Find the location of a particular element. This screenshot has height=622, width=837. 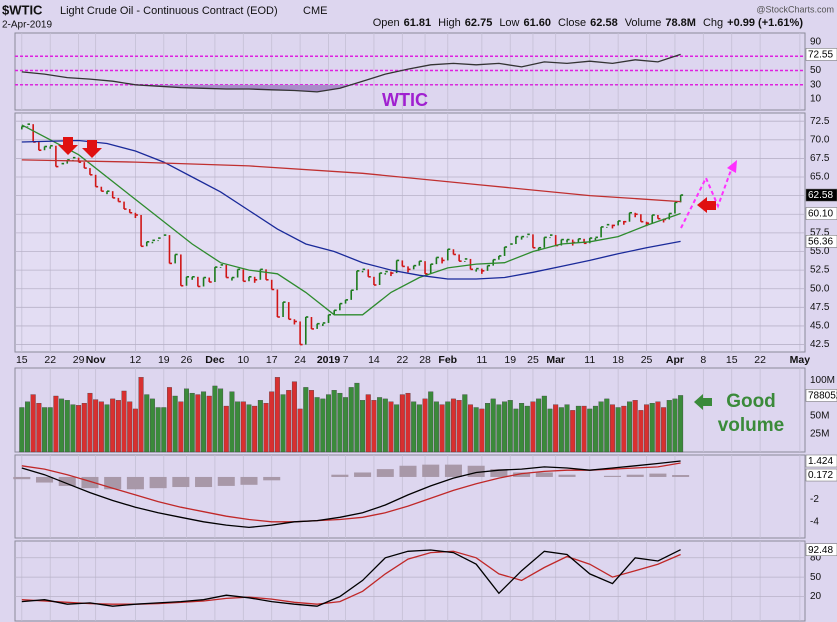

y-tick-label: 90 is located at coordinates (816, 42).